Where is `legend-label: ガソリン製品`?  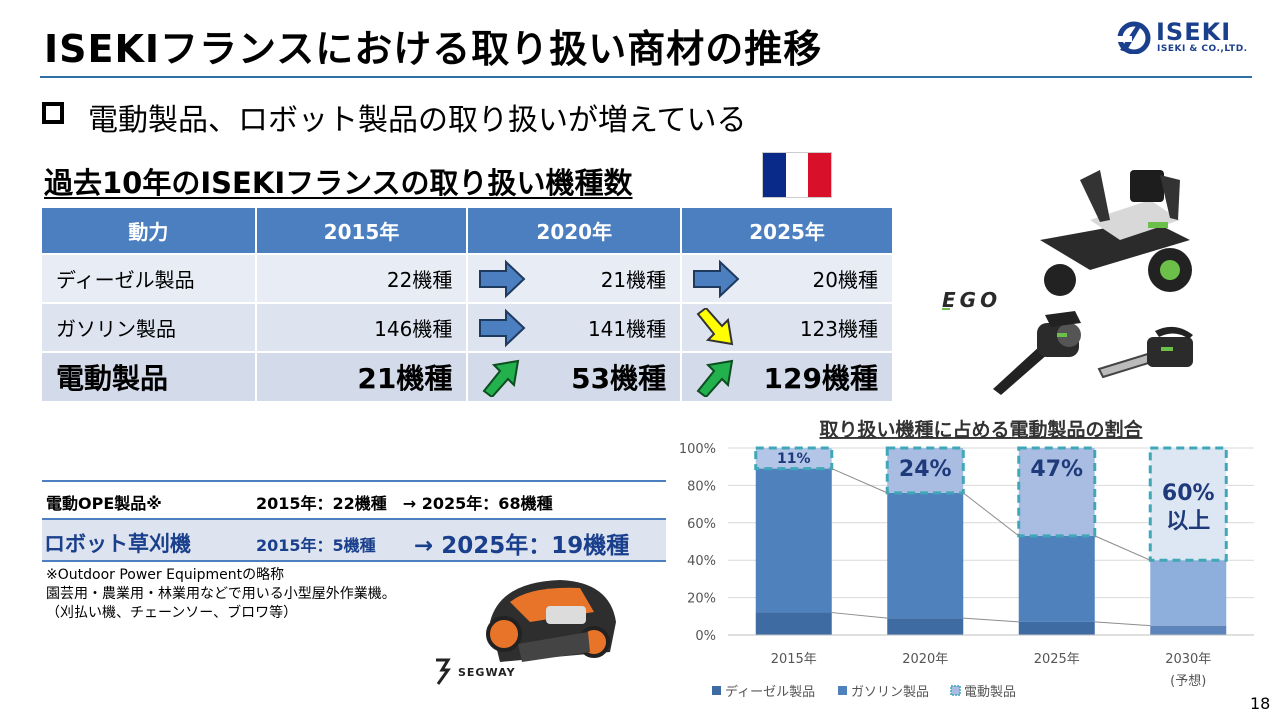 legend-label: ガソリン製品 is located at coordinates (890, 692).